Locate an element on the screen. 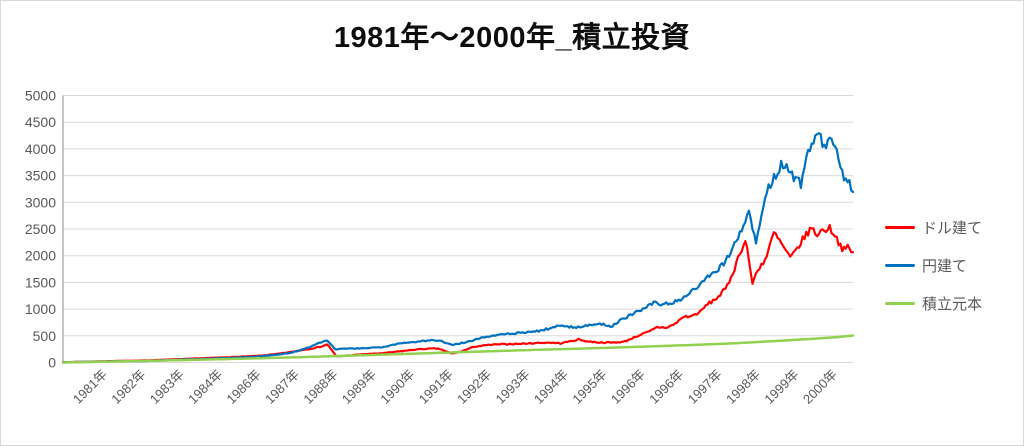 The width and height of the screenshot is (1024, 447). y-axis-label: 3500 is located at coordinates (40, 176).